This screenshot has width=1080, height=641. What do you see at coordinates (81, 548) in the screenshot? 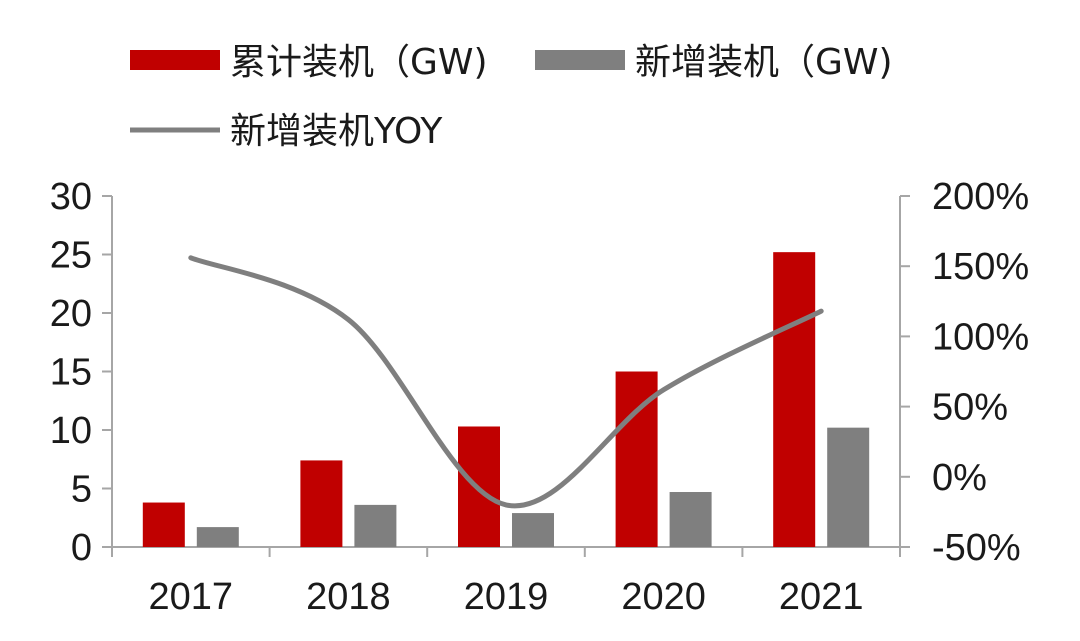
I see `y-left-tick-label: 0` at bounding box center [81, 548].